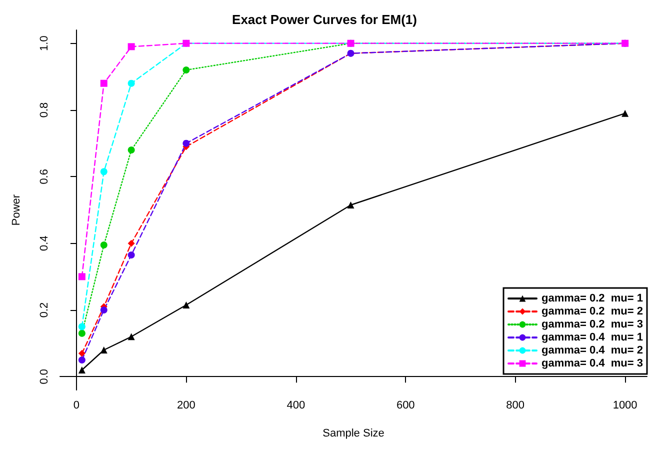  I want to click on legend-label: gamma= 0.2 mu= 2, so click(592, 312).